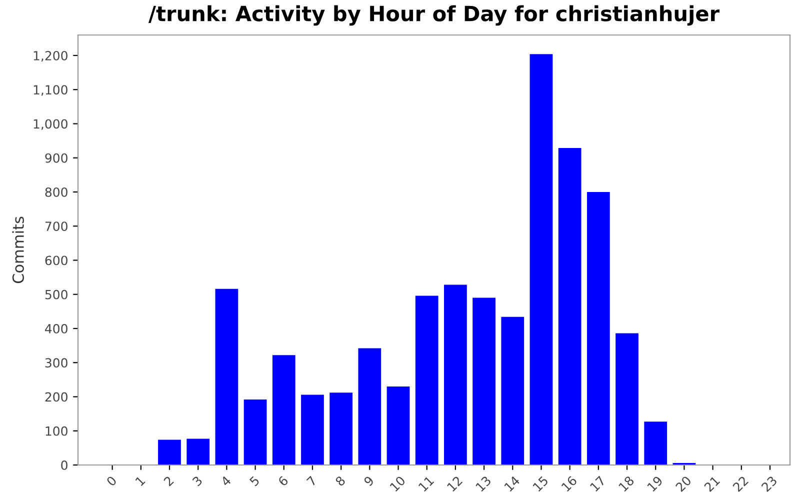  Describe the element at coordinates (483, 484) in the screenshot. I see `x-tick-label: 13` at that location.